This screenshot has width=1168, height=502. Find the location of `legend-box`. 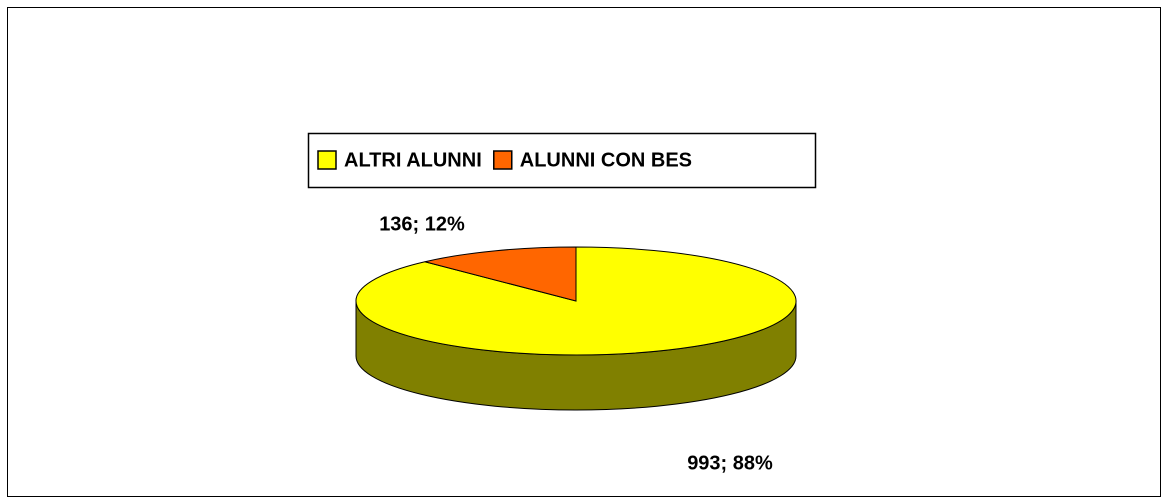

legend-box is located at coordinates (562, 160).